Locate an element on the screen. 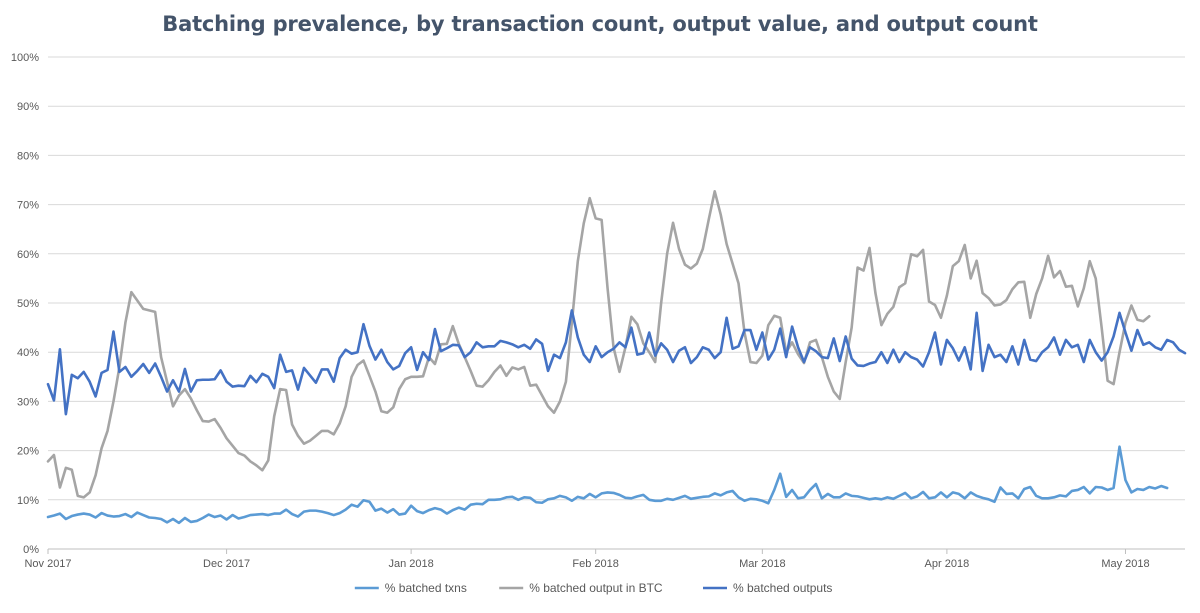 Image resolution: width=1200 pixels, height=613 pixels. y-tick-label: 80% is located at coordinates (28, 156).